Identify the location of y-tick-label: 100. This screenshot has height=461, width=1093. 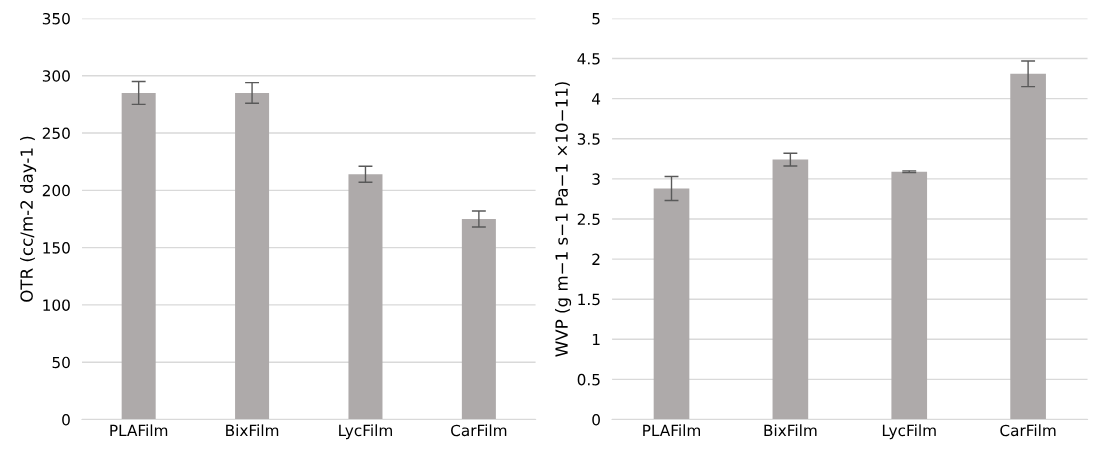
(56, 305).